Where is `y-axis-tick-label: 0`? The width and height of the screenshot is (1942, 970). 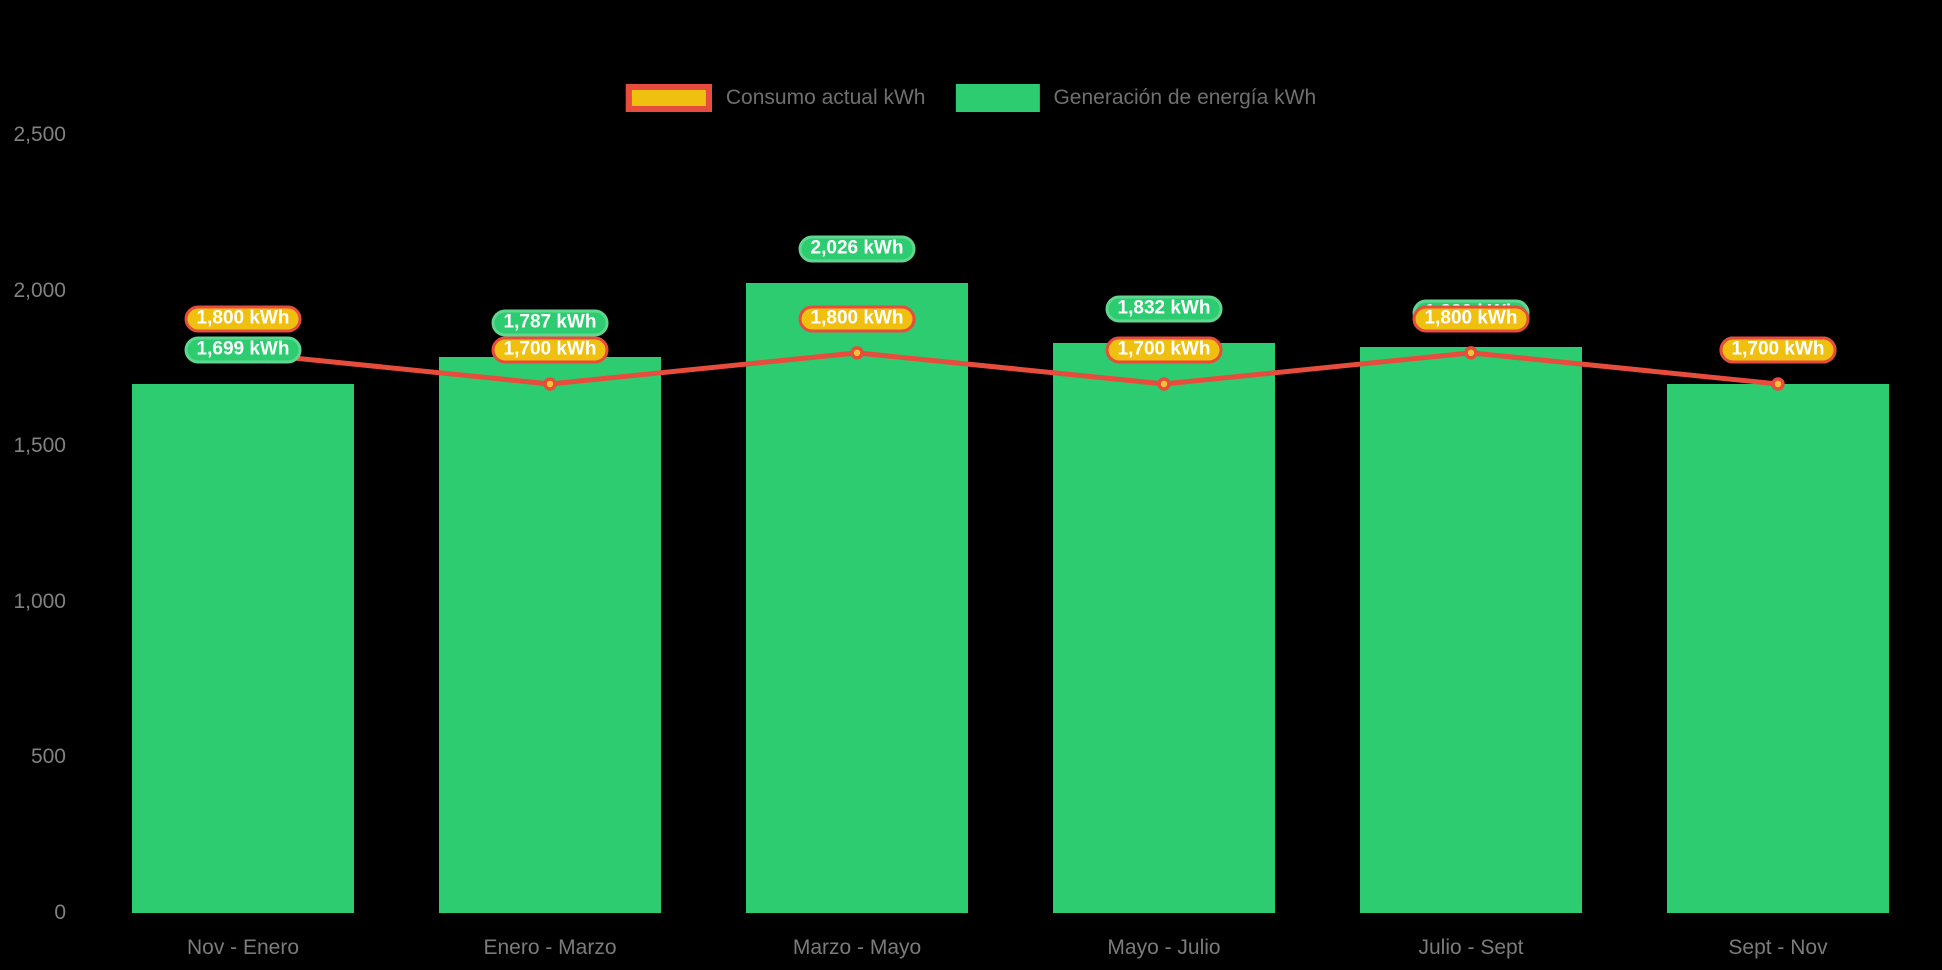
y-axis-tick-label: 0 is located at coordinates (60, 912).